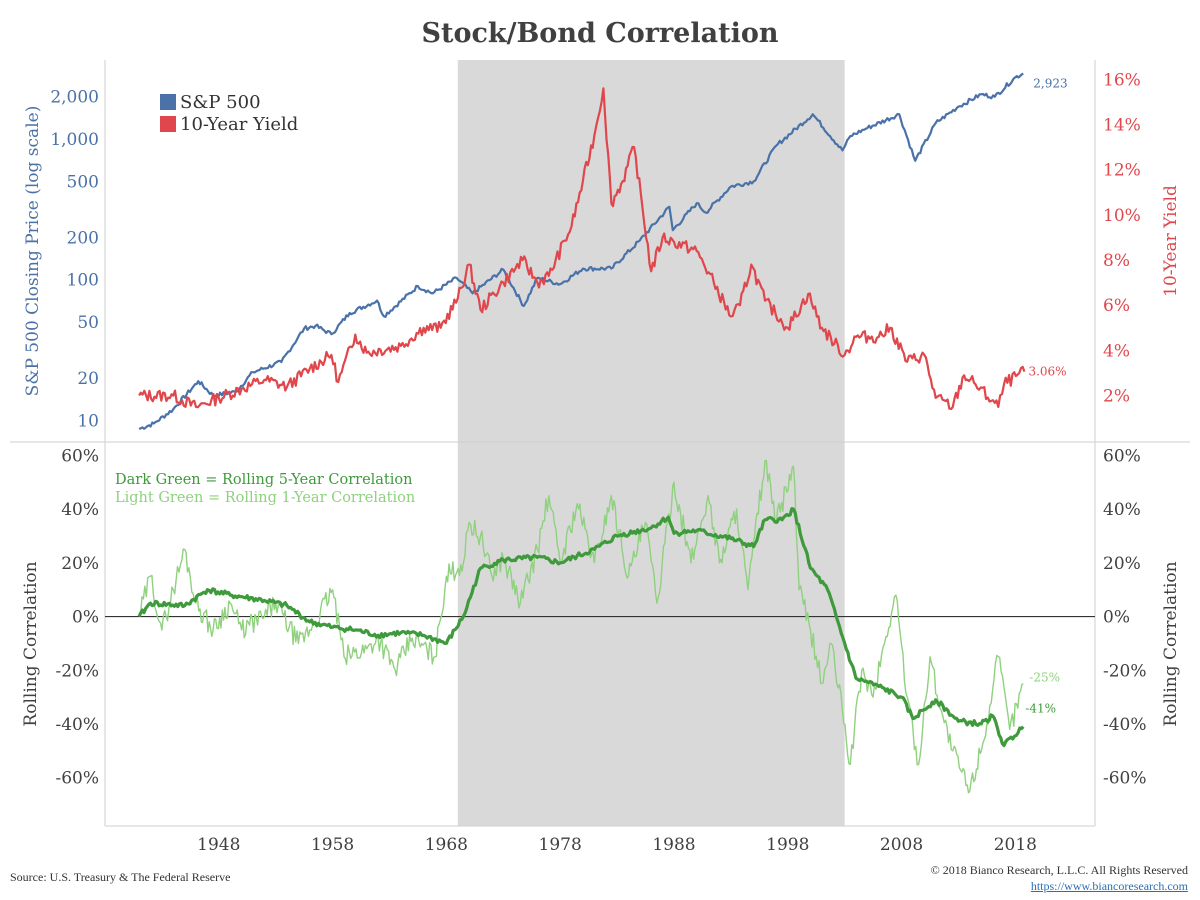 The image size is (1200, 900). What do you see at coordinates (1015, 845) in the screenshot?
I see `x-tick-label: 2018` at bounding box center [1015, 845].